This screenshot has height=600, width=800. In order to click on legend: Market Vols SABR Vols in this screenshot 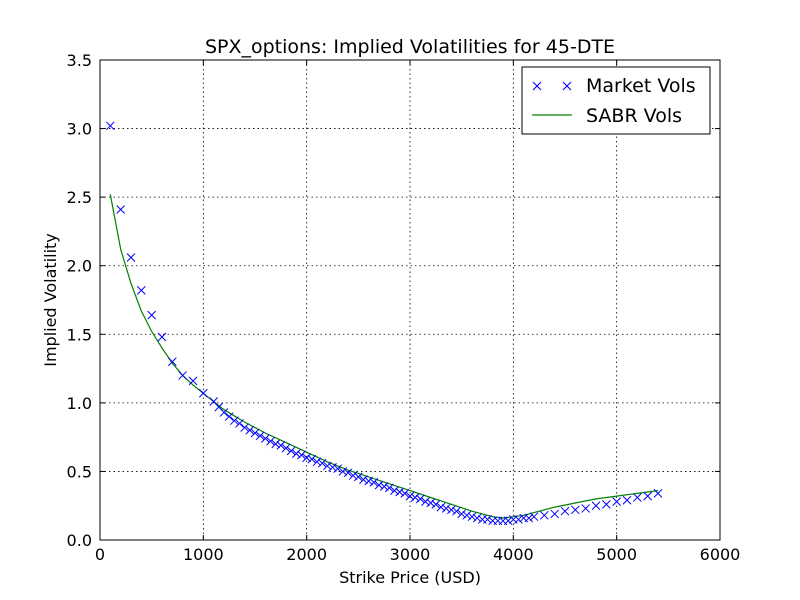, I will do `click(616, 100)`.